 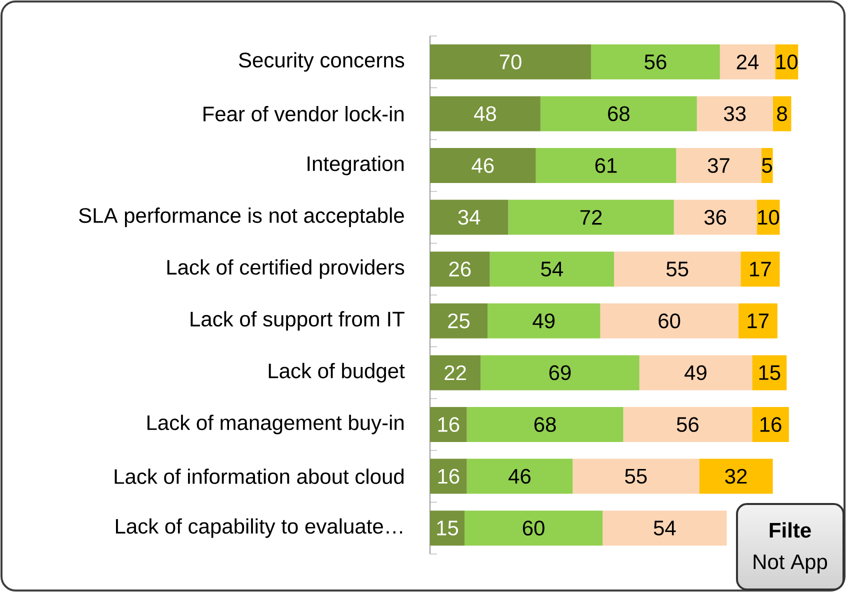 I want to click on data-label: 25, so click(x=459, y=320).